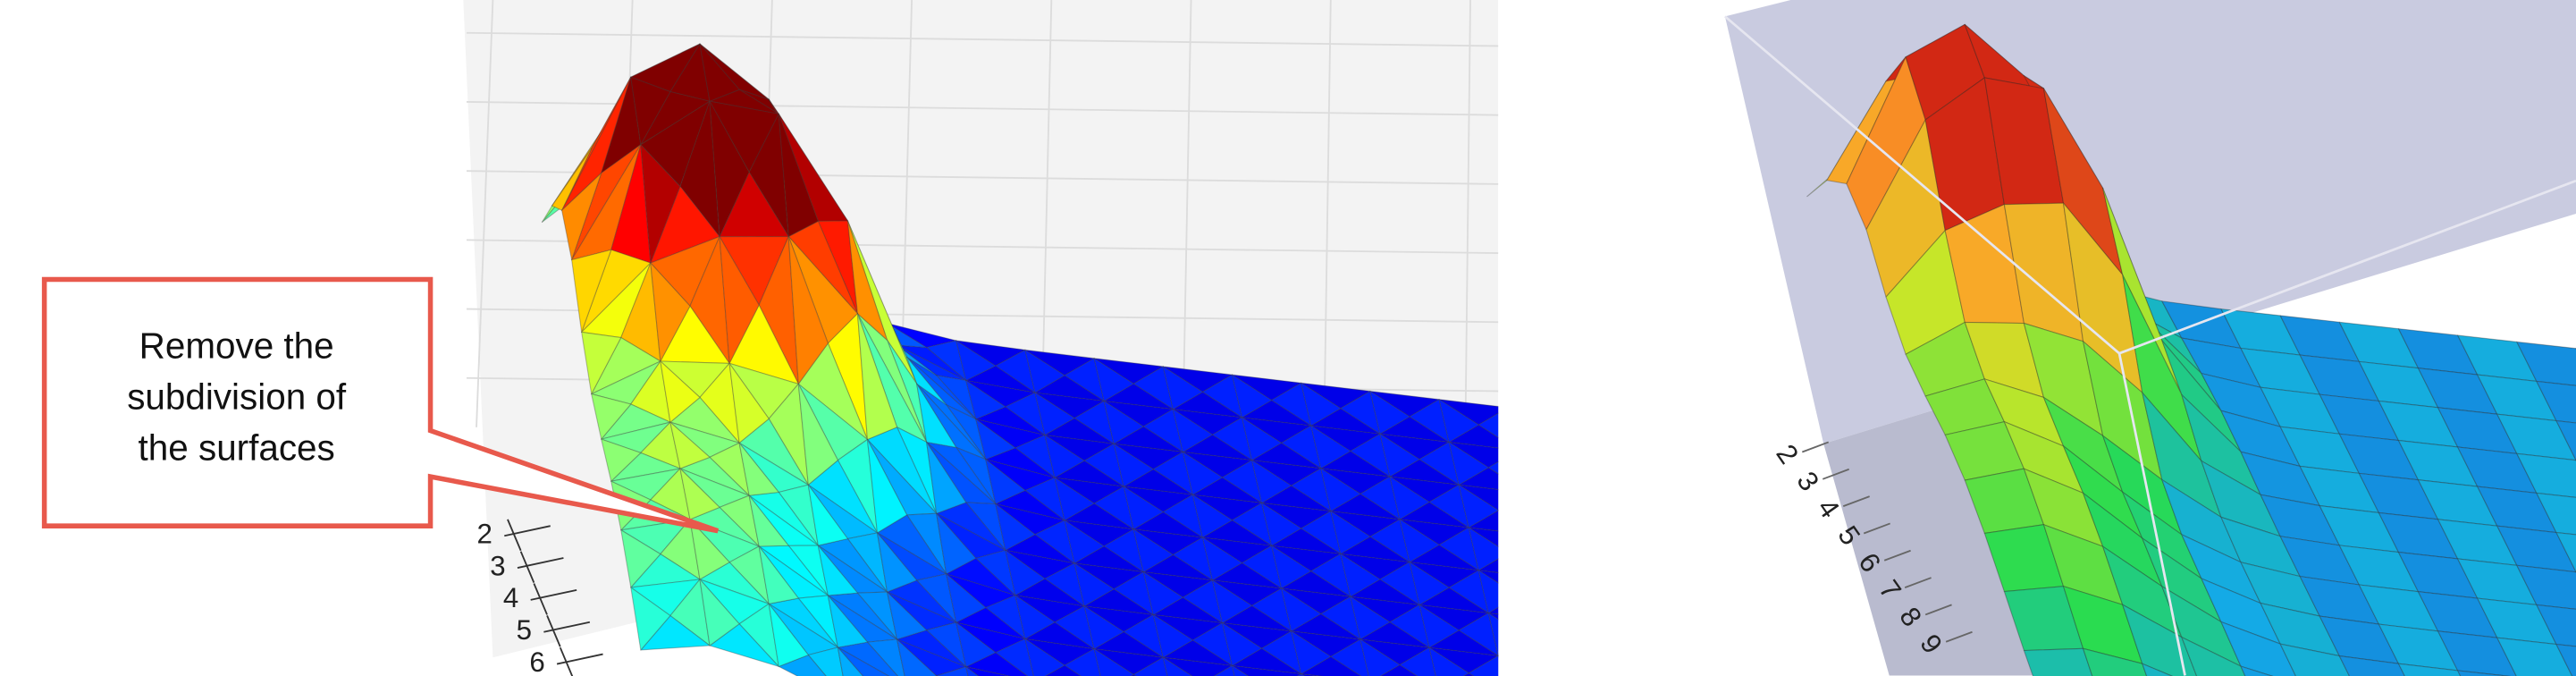 The width and height of the screenshot is (2576, 676). What do you see at coordinates (237, 396) in the screenshot?
I see `callout-text: subdivision of` at bounding box center [237, 396].